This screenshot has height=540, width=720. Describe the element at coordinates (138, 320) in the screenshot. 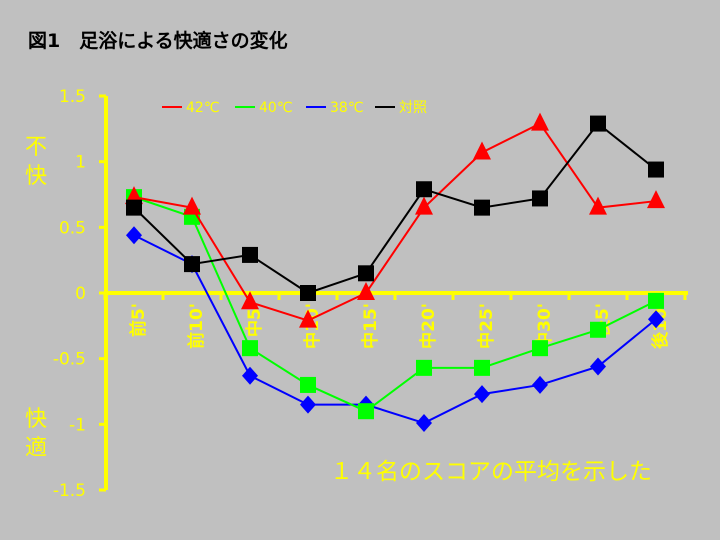

I see `x-tick-label: 前5'` at that location.